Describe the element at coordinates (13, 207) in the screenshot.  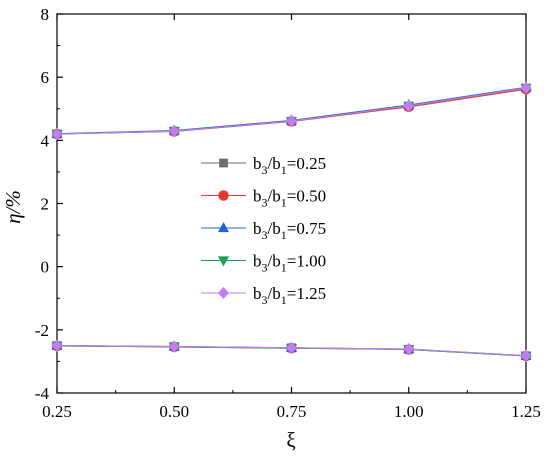
I see `y-axis-title: η/%` at that location.